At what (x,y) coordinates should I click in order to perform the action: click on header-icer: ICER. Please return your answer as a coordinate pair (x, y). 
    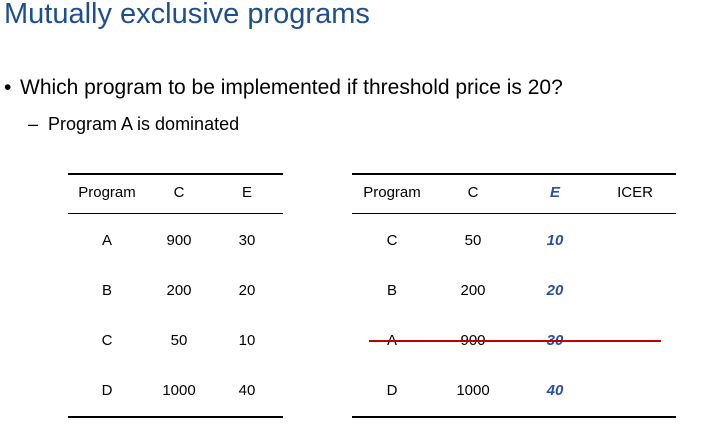
    Looking at the image, I should click on (635, 192).